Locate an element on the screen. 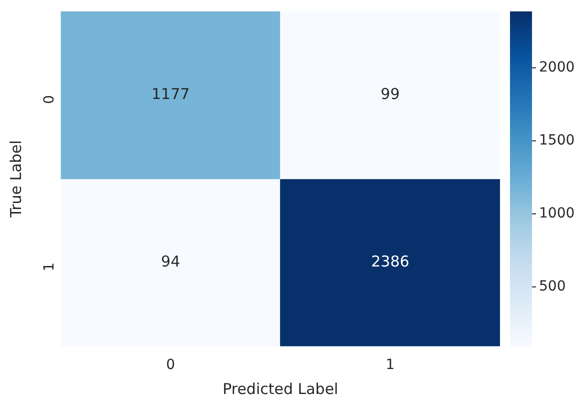 This screenshot has height=407, width=582. x-axis-title: Predicted Label is located at coordinates (280, 389).